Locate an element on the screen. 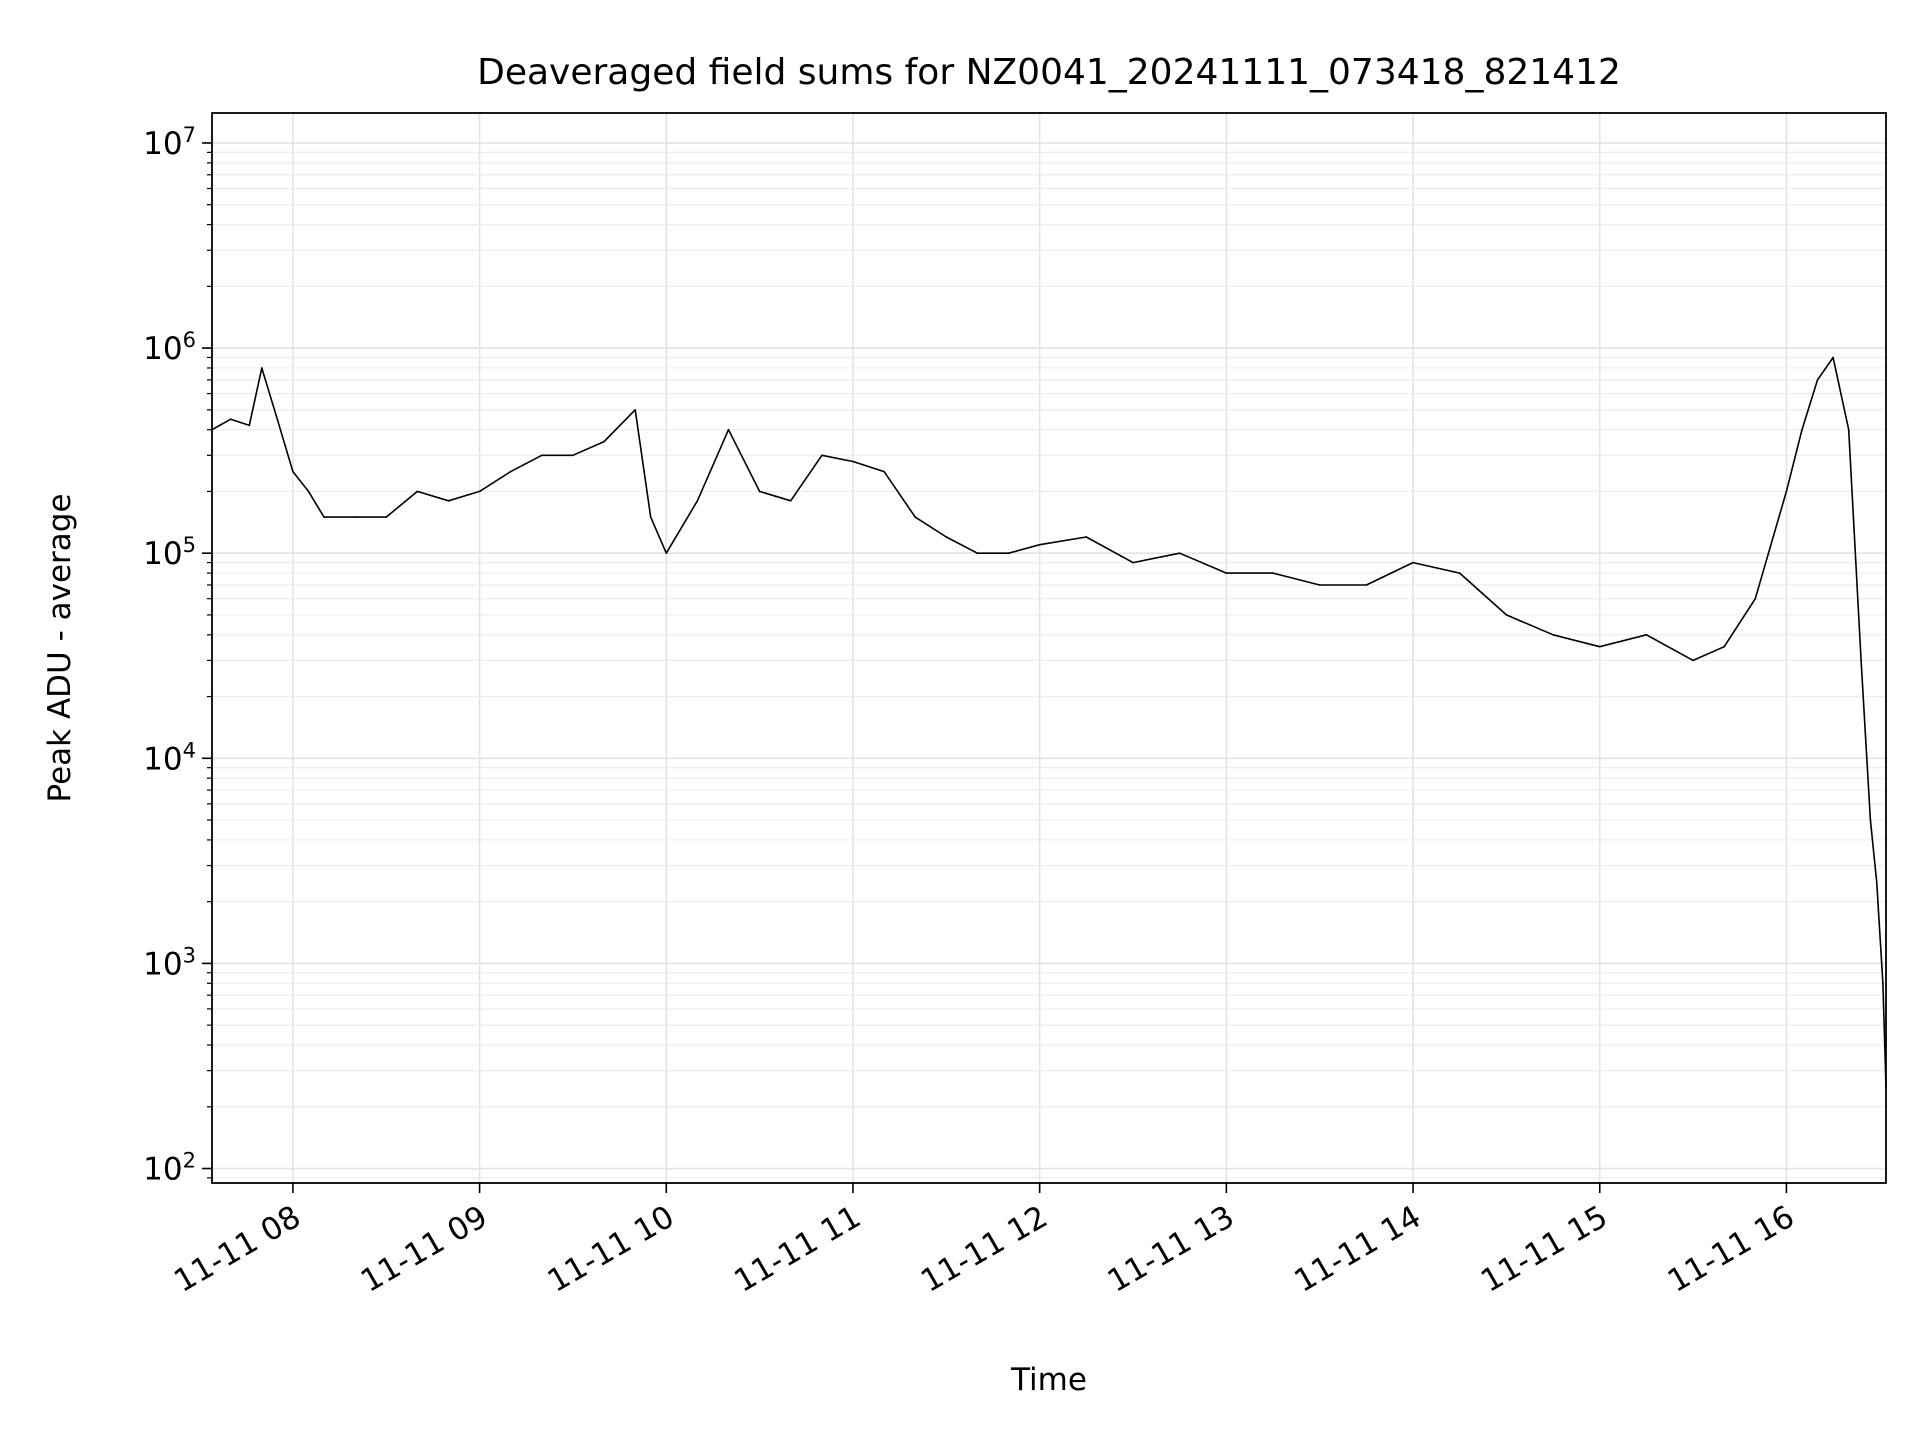  y-tick-label: 103 is located at coordinates (169, 962).